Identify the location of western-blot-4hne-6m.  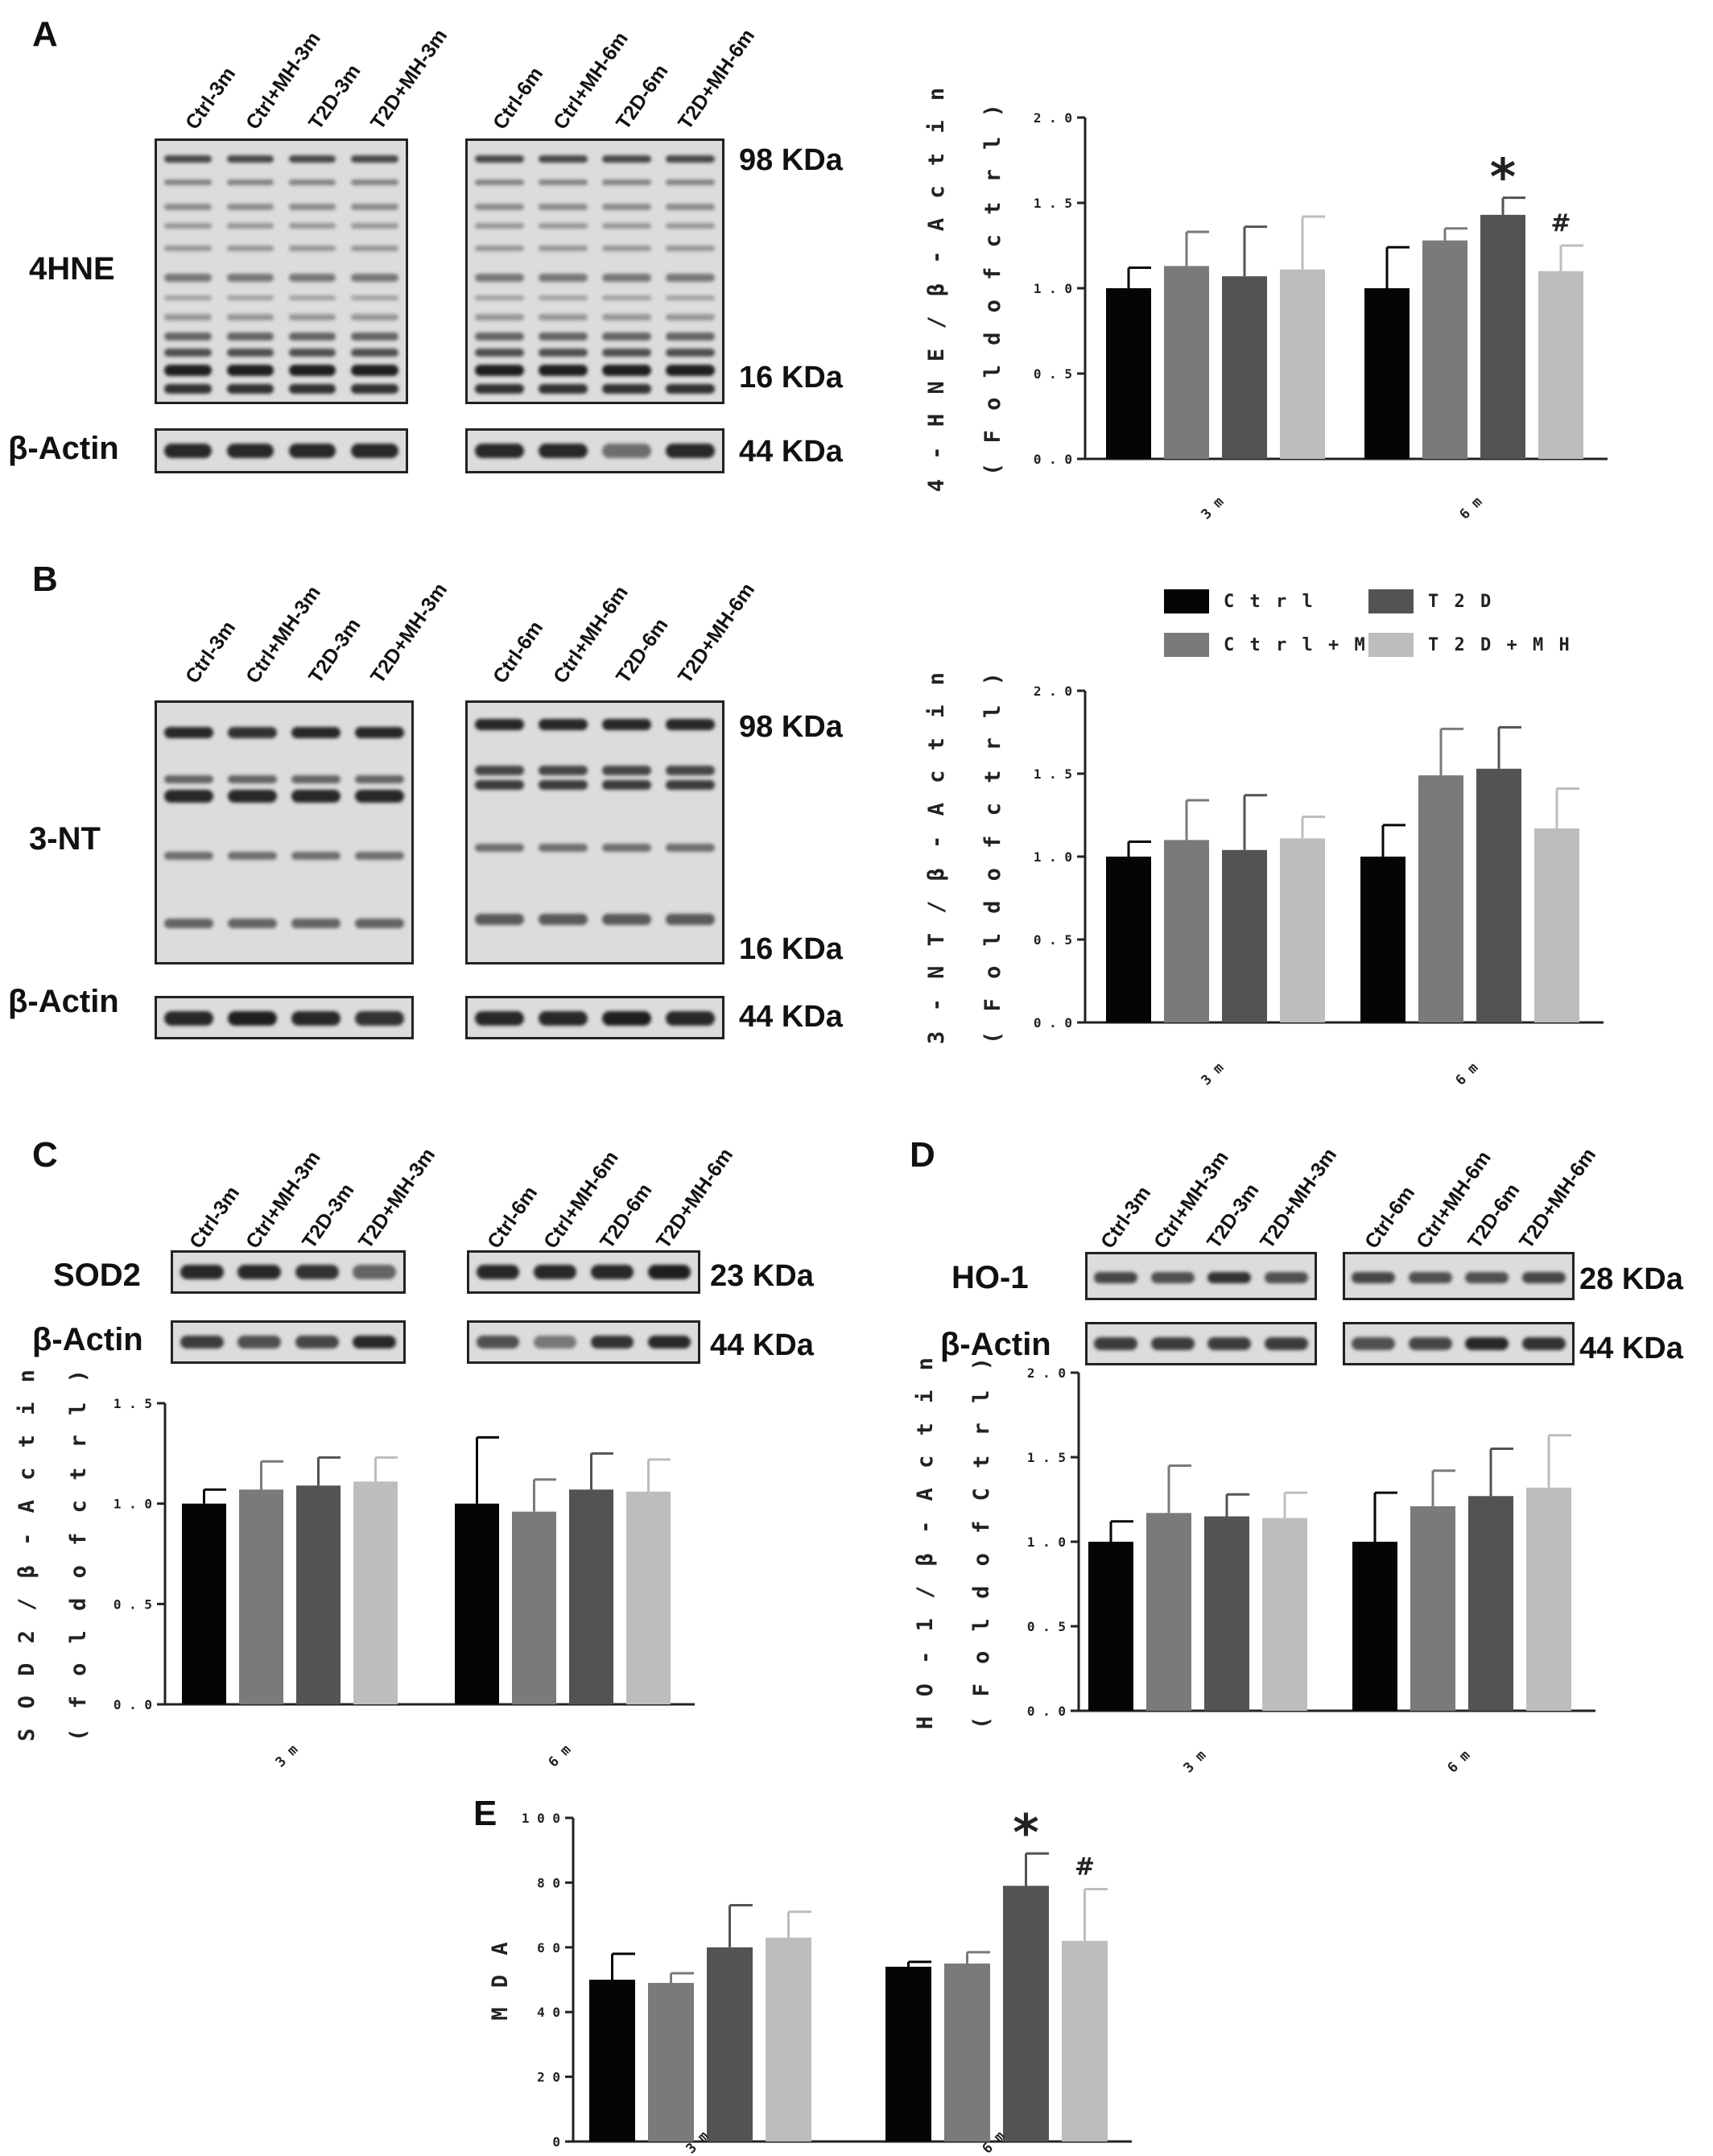
(594, 271).